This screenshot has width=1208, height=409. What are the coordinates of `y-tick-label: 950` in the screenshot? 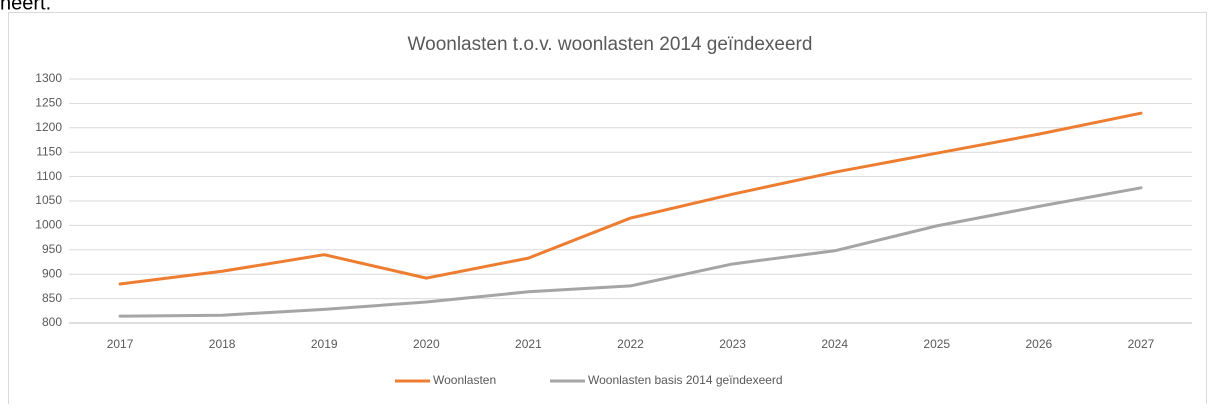 It's located at (52, 249).